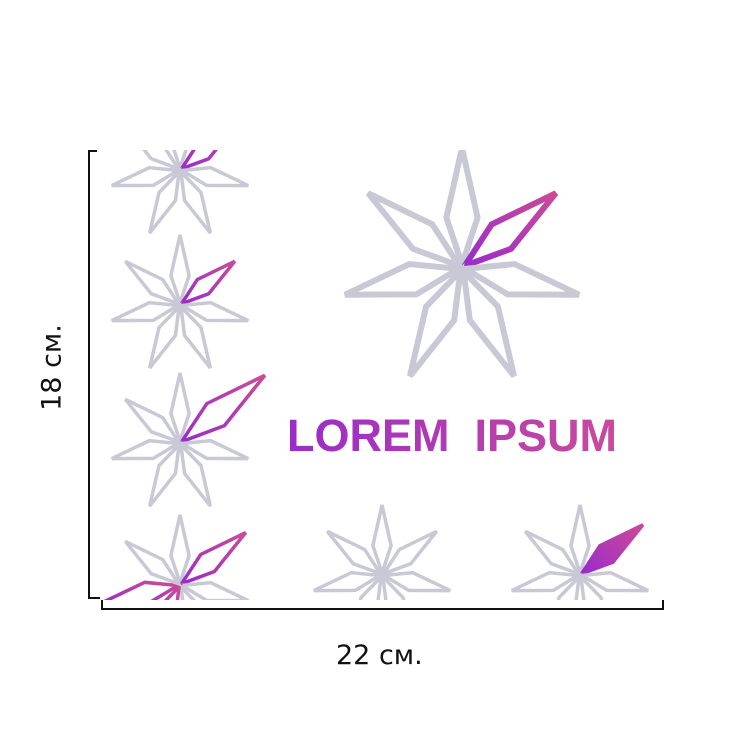 The width and height of the screenshot is (750, 750). What do you see at coordinates (52, 367) in the screenshot?
I see `height-label: 18 см.` at bounding box center [52, 367].